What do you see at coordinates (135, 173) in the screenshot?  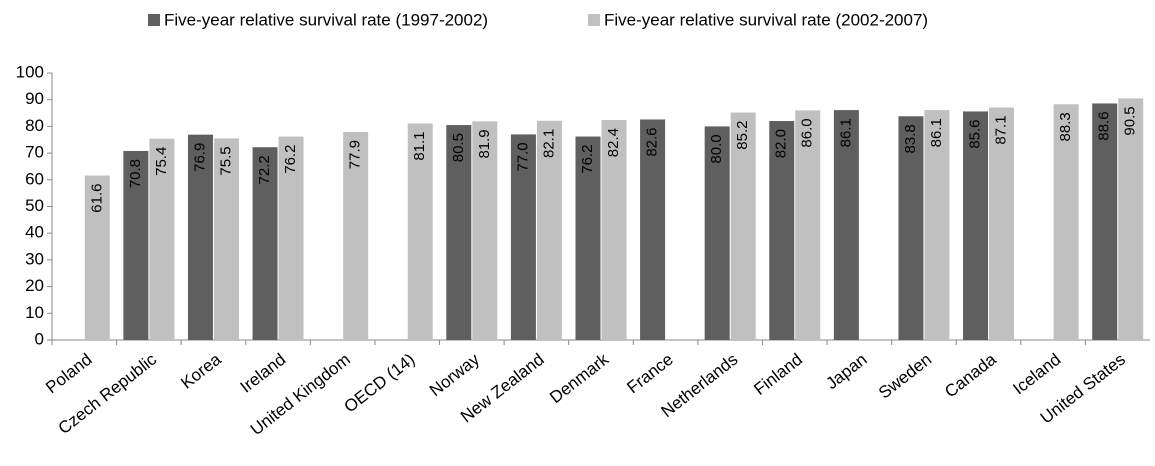 I see `value-label: 70.8` at bounding box center [135, 173].